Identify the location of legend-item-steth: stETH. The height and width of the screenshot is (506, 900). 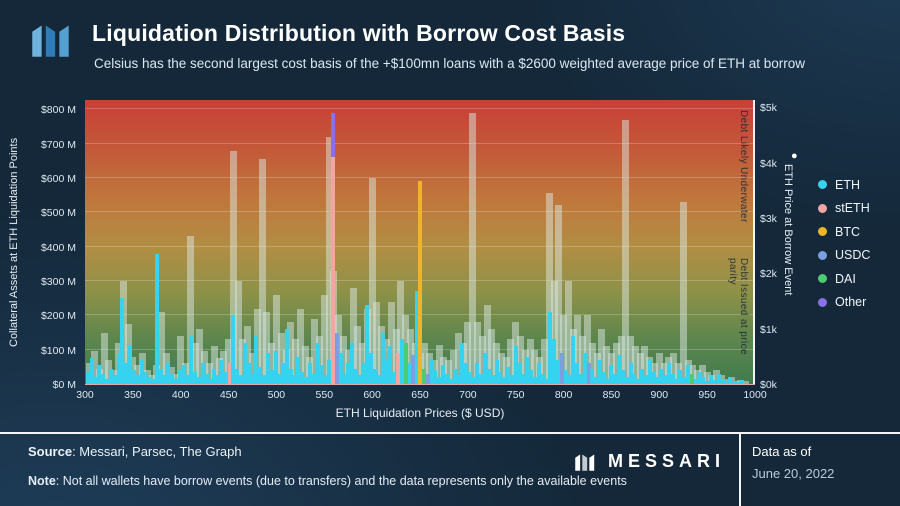
(844, 209).